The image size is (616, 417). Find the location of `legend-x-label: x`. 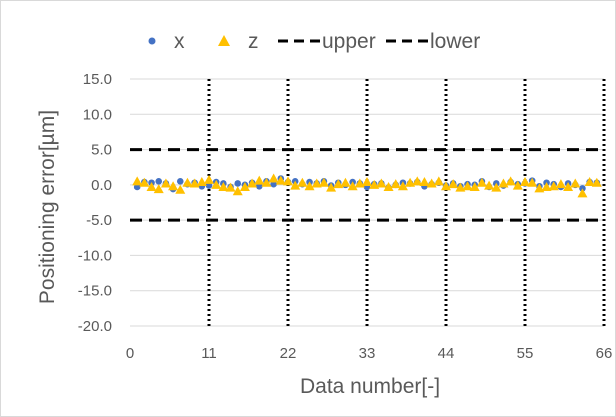

legend-x-label: x is located at coordinates (179, 41).